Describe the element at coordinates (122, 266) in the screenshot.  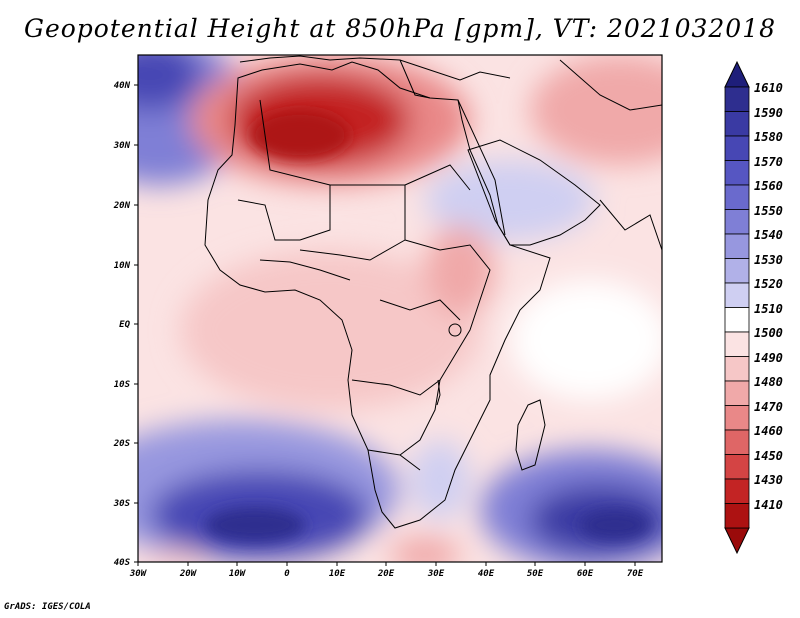
I see `lat-label: 10N` at that location.